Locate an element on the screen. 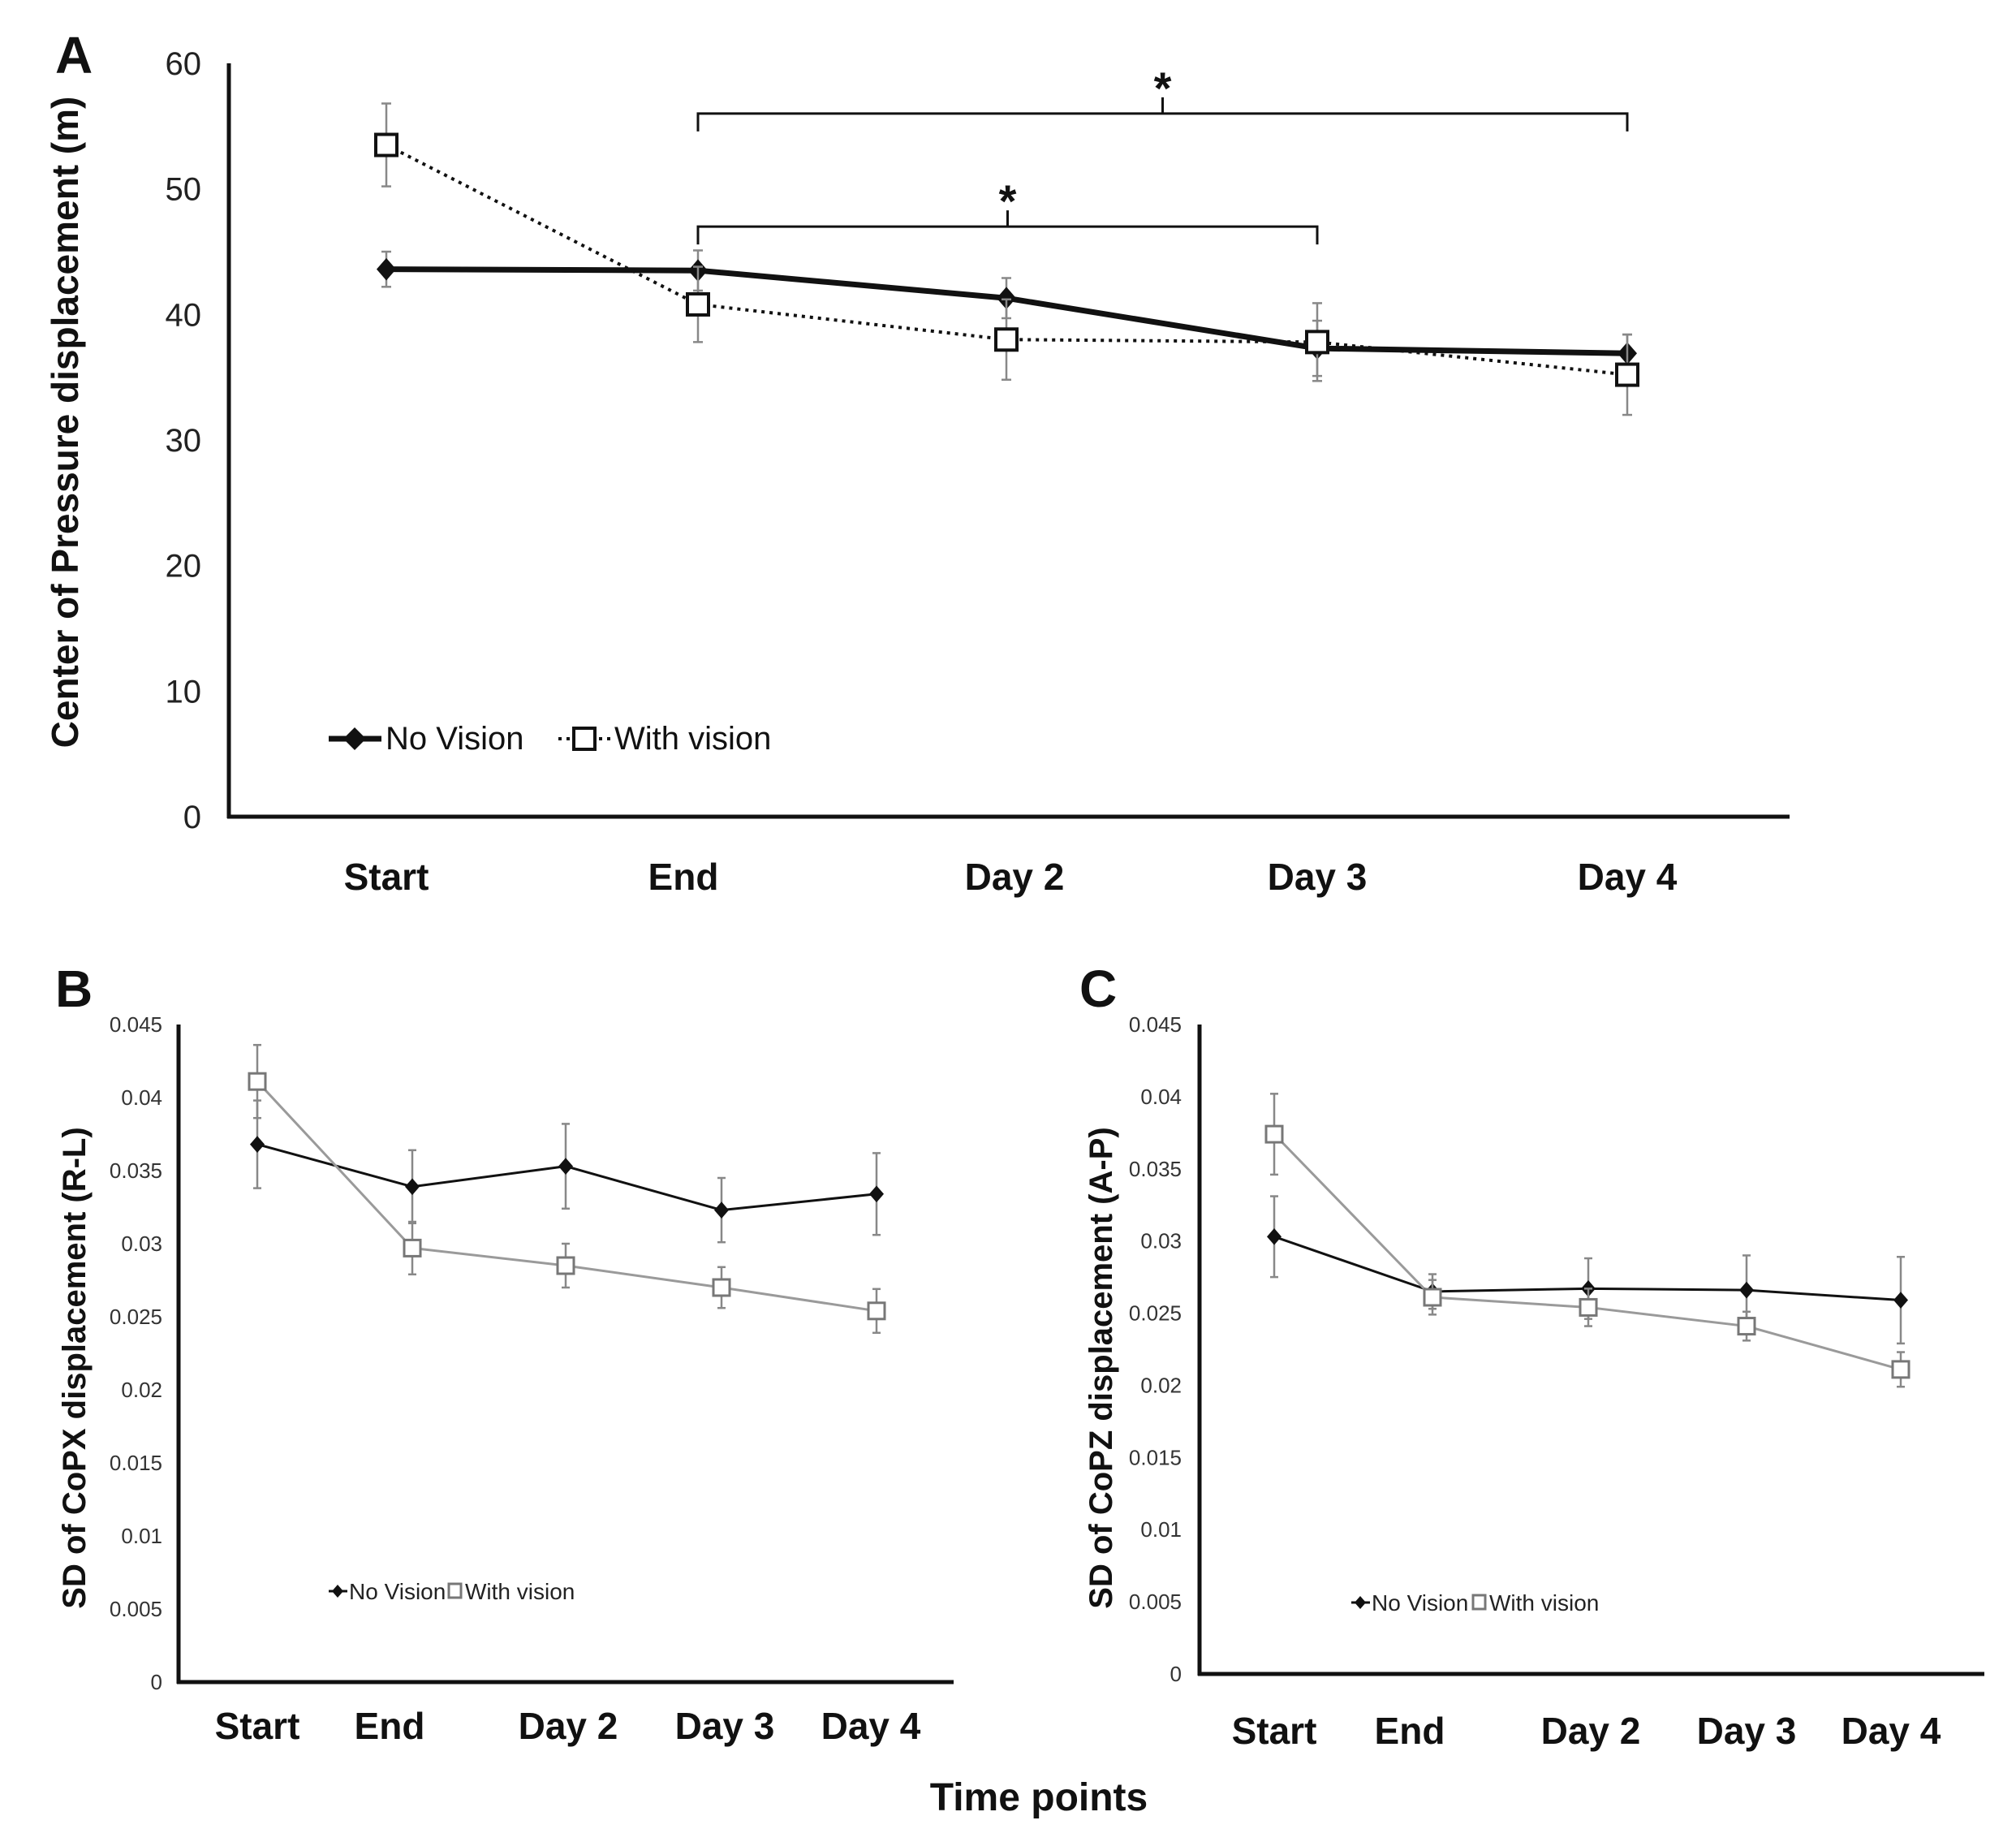  panel-b-categories: Start End Day 2 Day 3 Day 4 is located at coordinates (568, 1726).